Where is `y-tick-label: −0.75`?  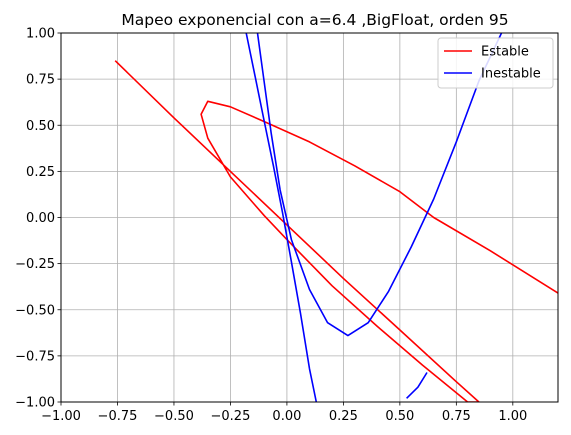 y-tick-label: −0.75 is located at coordinates (35, 356).